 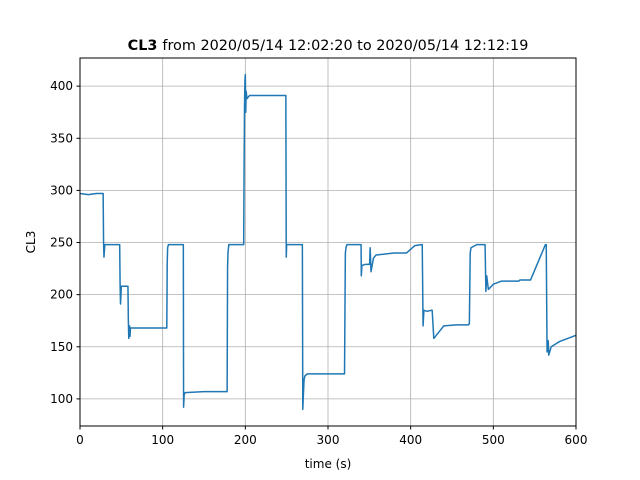 What do you see at coordinates (328, 440) in the screenshot?
I see `x-tick-label: 300` at bounding box center [328, 440].